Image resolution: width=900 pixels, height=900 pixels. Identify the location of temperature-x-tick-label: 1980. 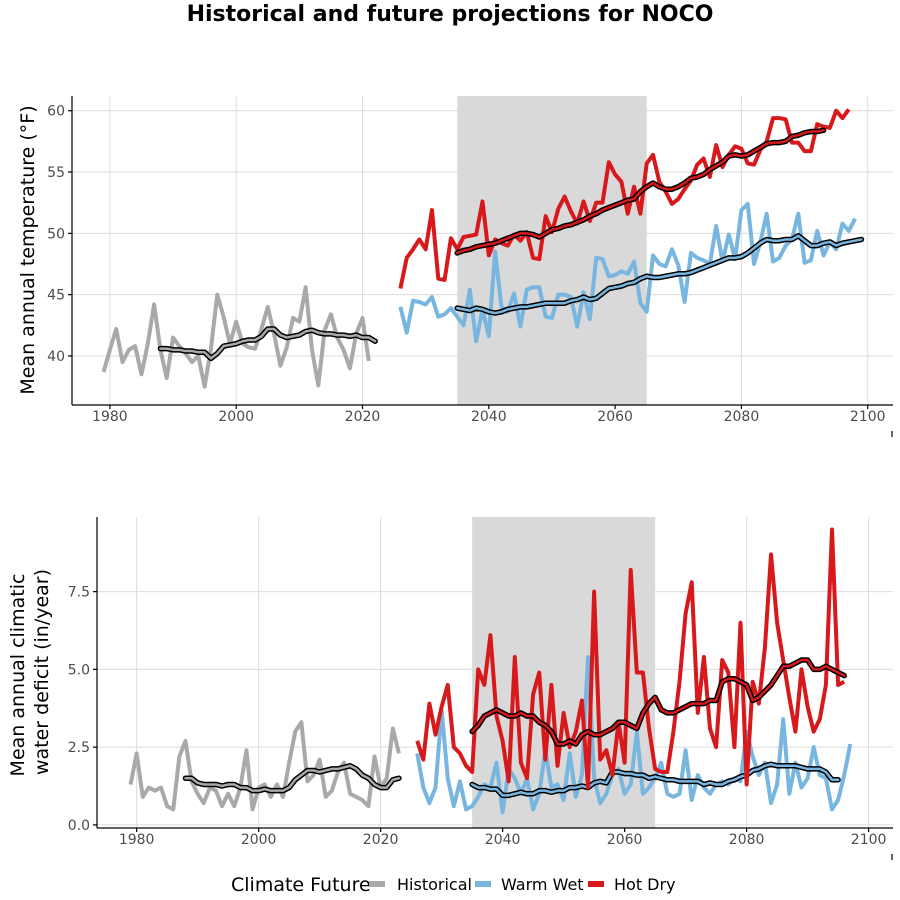
(110, 417).